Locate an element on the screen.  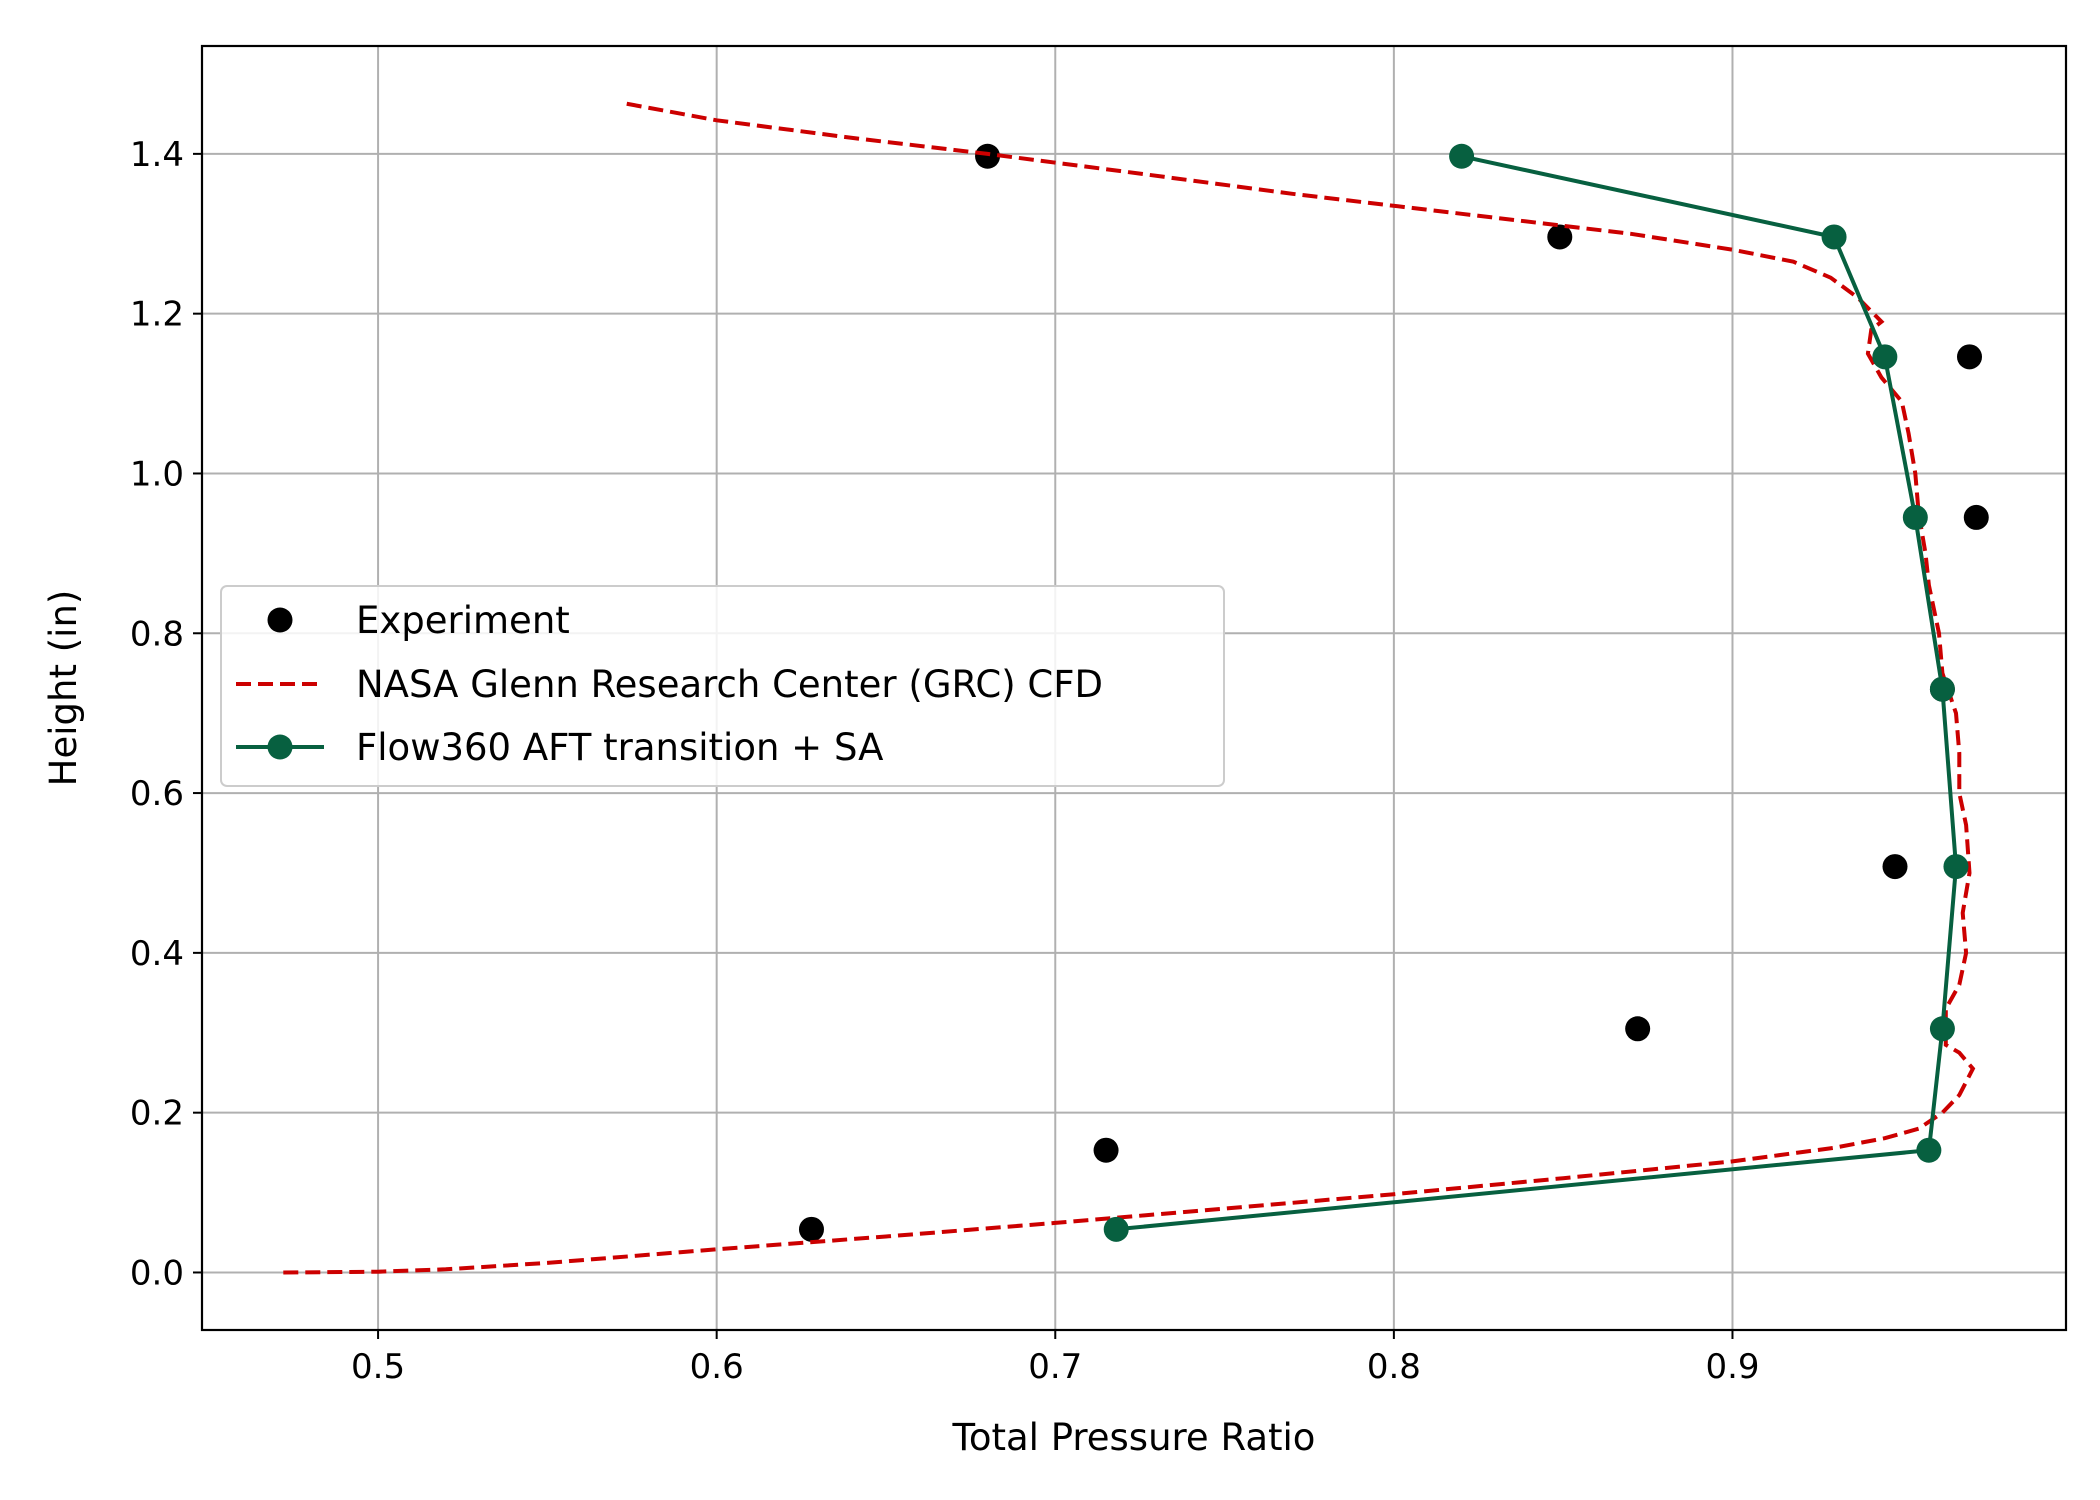
x-tick-label: 0.9 is located at coordinates (1732, 1367).